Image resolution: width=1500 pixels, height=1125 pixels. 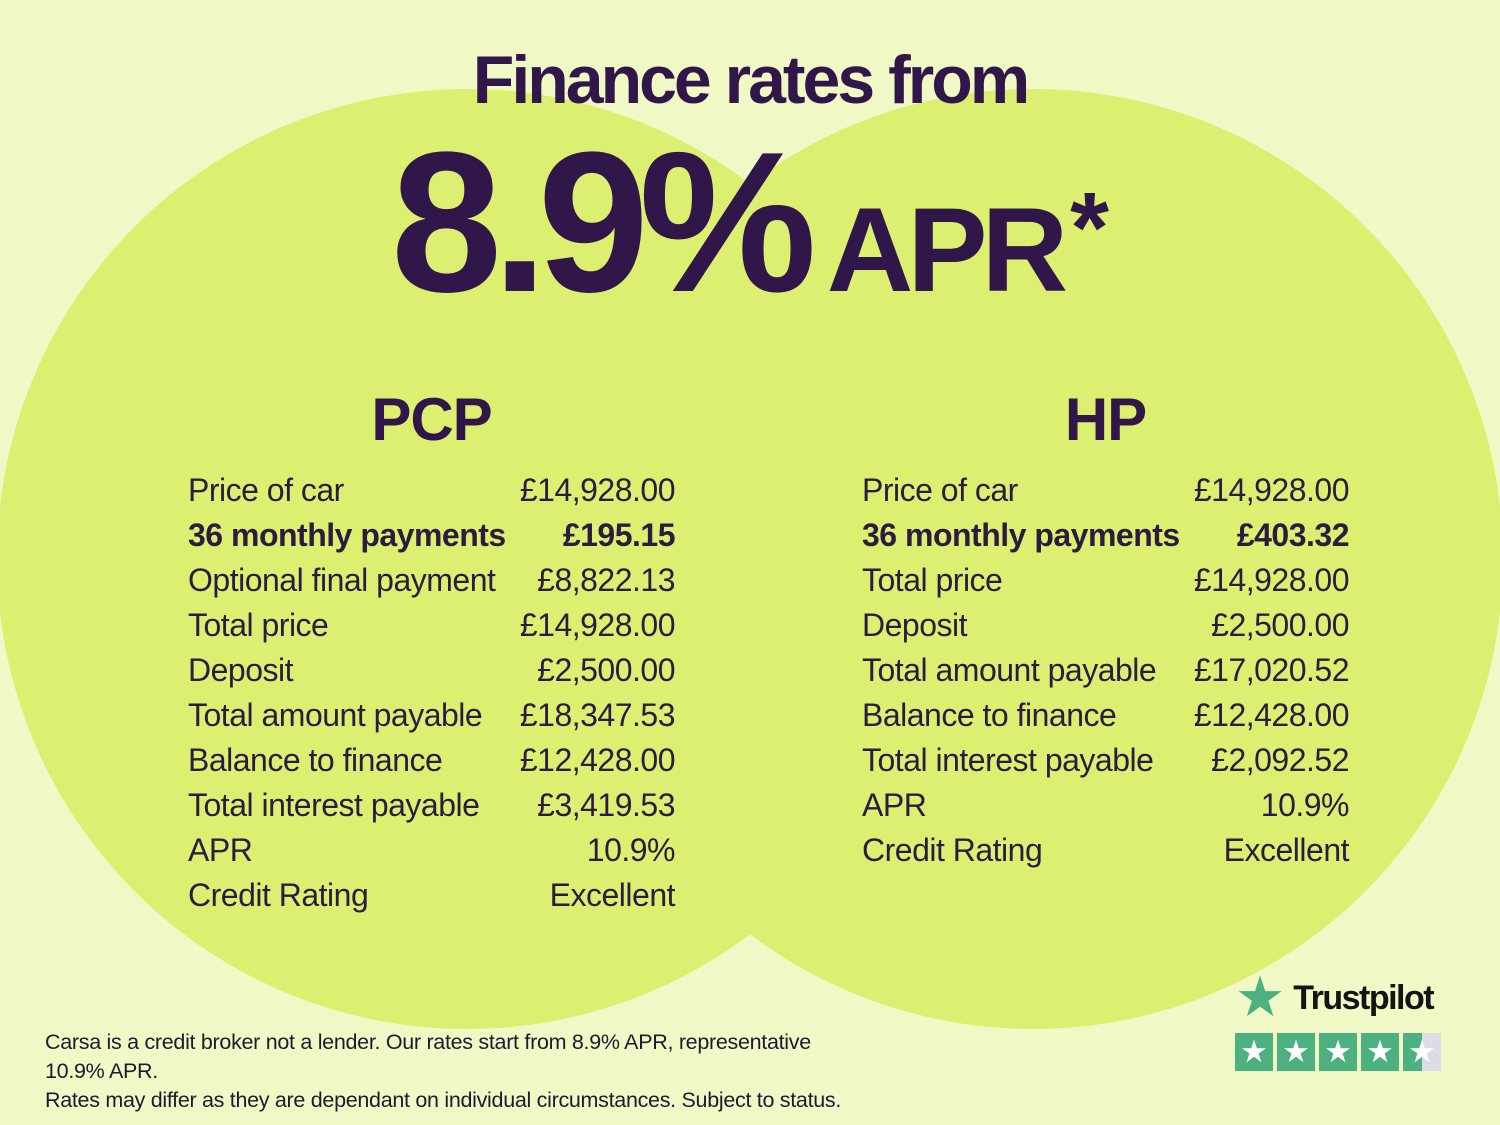 I want to click on table-row: Total amount payable £18,347.53, so click(x=432, y=715).